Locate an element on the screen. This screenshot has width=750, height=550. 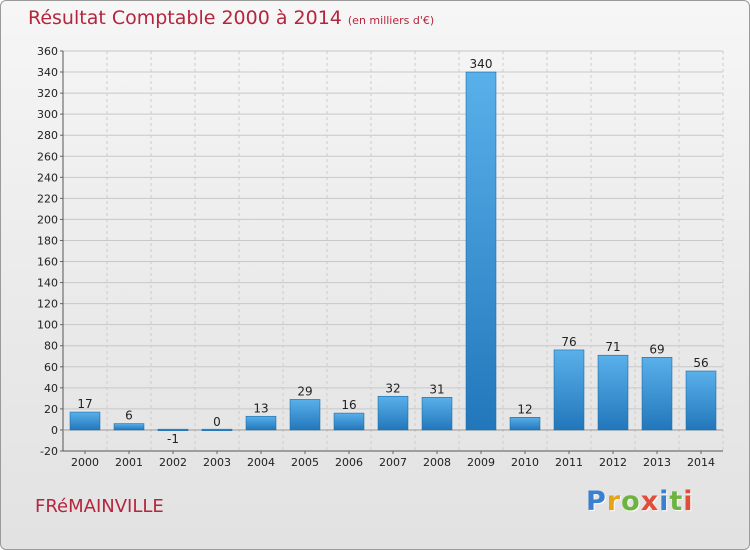
x-tick-label: 2007 is located at coordinates (393, 462).